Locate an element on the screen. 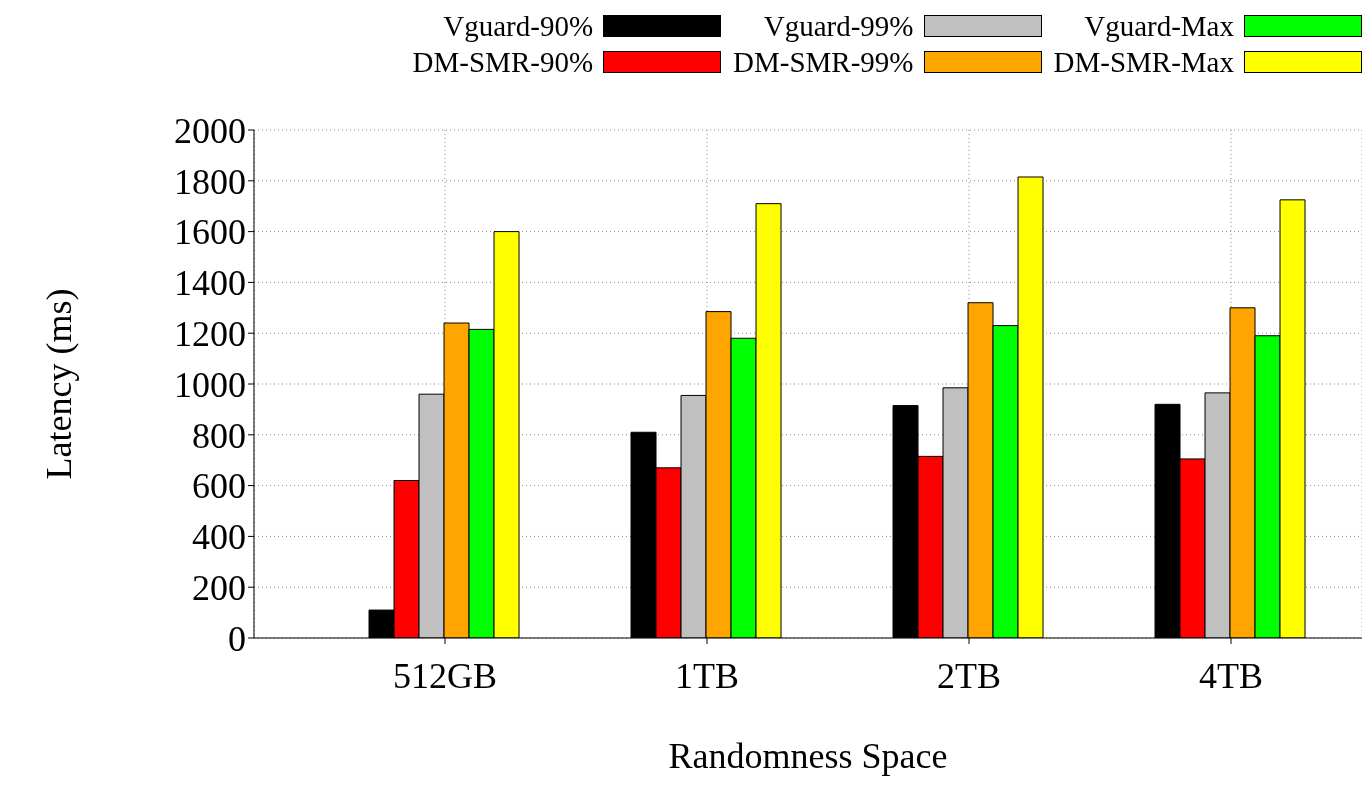 Image resolution: width=1370 pixels, height=798 pixels. y-tick-label: 400 is located at coordinates (219, 537).